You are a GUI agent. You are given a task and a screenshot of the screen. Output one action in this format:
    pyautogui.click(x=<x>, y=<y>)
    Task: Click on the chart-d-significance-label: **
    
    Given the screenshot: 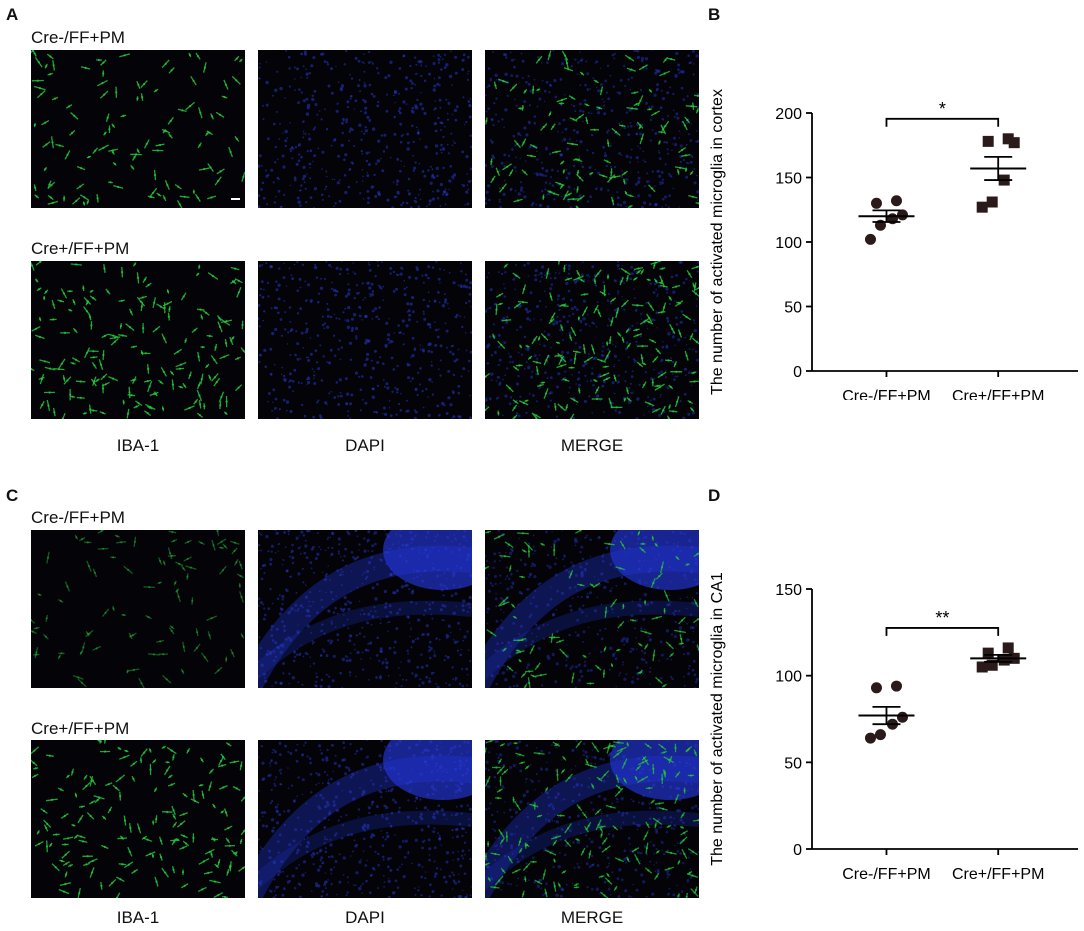 What is the action you would take?
    pyautogui.click(x=942, y=618)
    